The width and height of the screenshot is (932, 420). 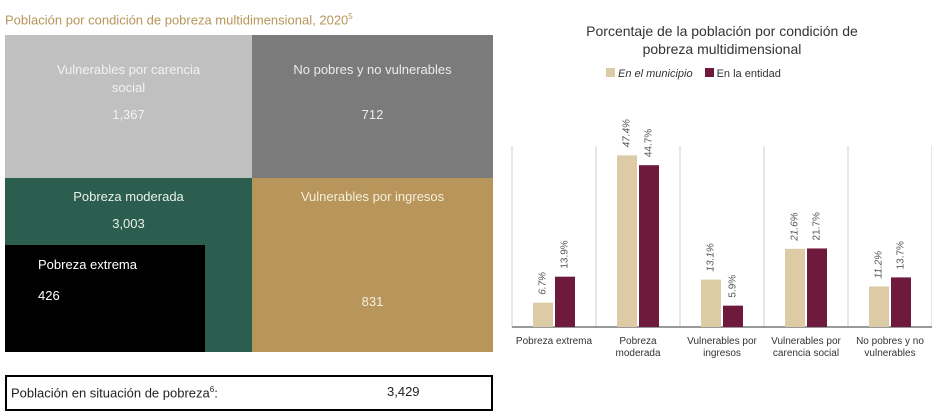 What do you see at coordinates (128, 196) in the screenshot?
I see `quadrant-label: Pobreza moderada` at bounding box center [128, 196].